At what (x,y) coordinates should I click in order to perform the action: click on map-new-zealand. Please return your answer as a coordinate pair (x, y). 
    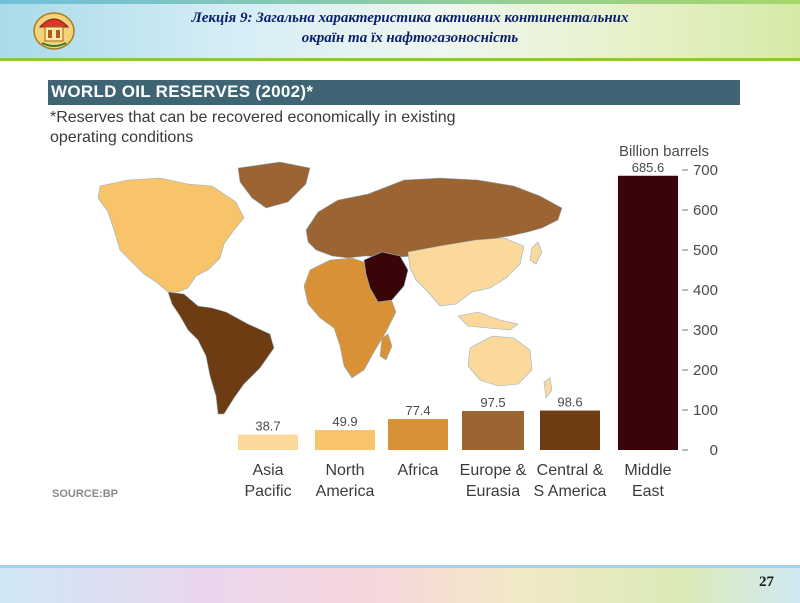
    Looking at the image, I should click on (548, 388).